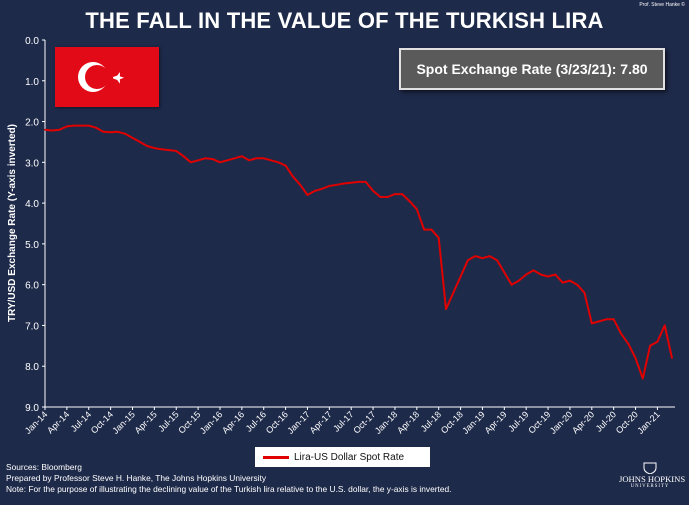 This screenshot has height=505, width=689. What do you see at coordinates (583, 422) in the screenshot?
I see `x-tick-label: Apr-20` at bounding box center [583, 422].